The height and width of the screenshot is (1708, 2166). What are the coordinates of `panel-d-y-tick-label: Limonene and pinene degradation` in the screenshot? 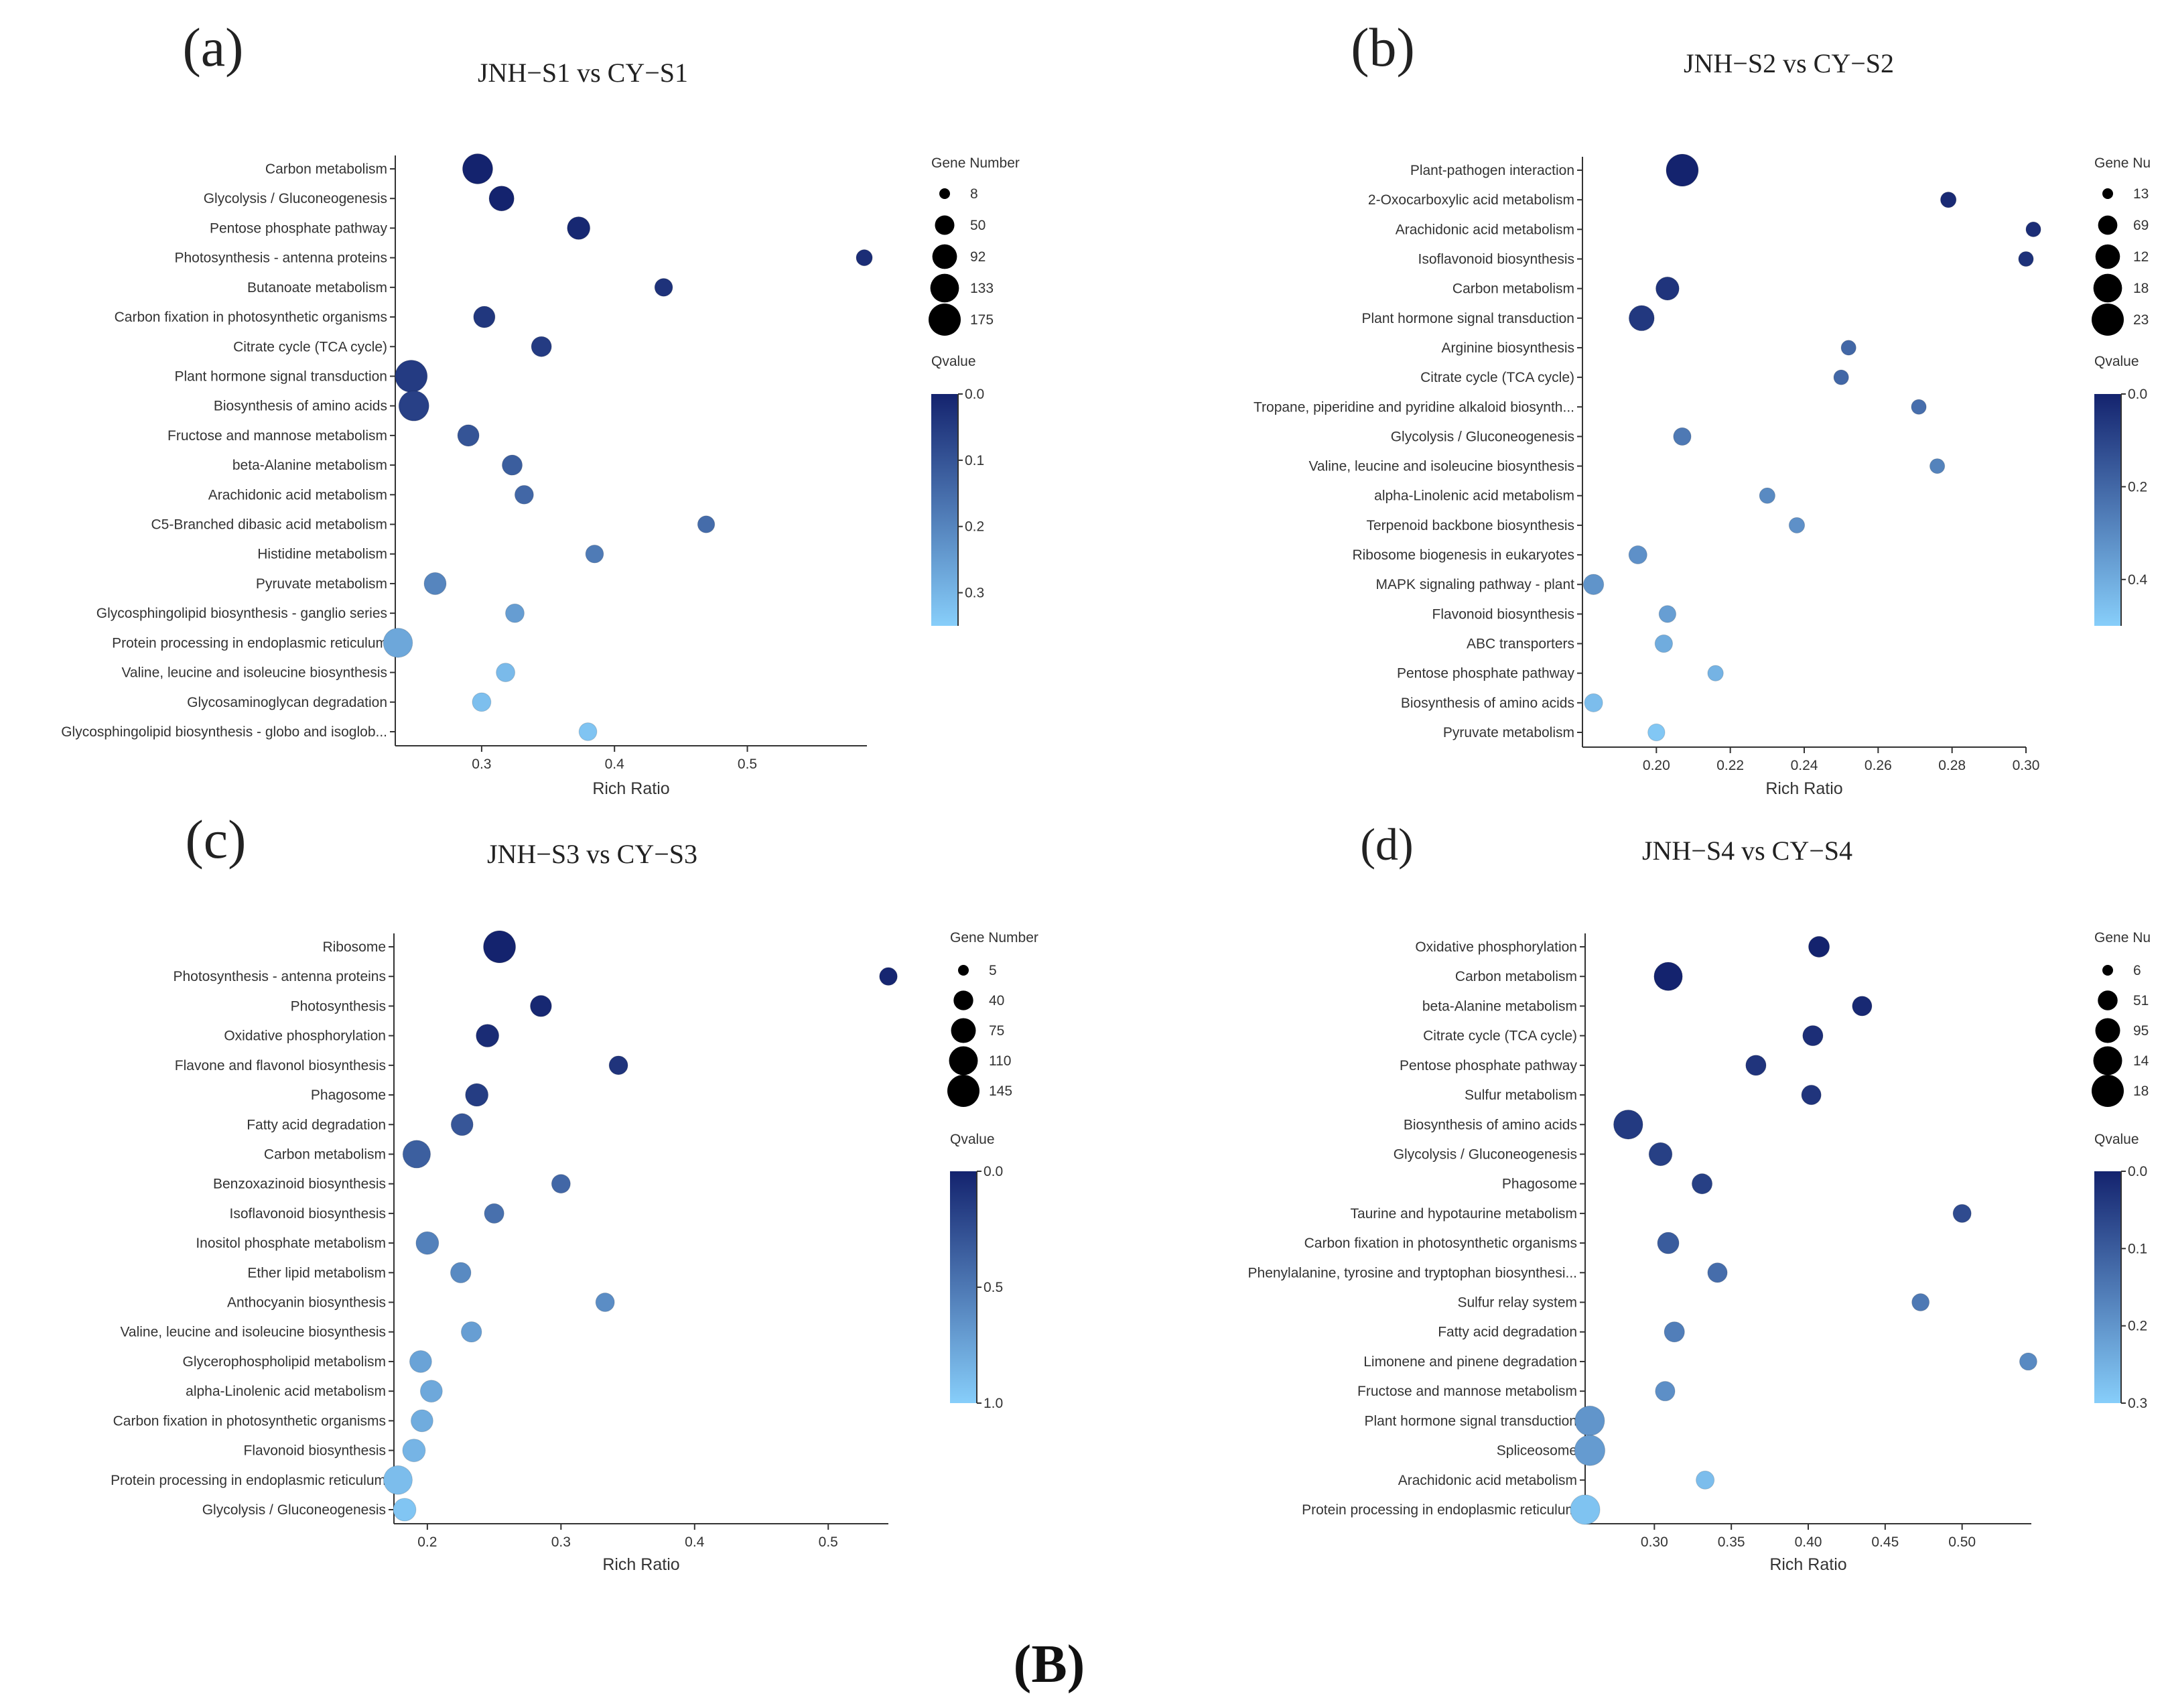 It's located at (1470, 1362).